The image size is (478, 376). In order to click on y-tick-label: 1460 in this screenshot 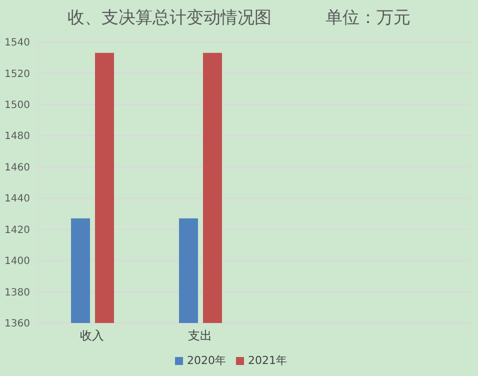, I will do `click(17, 168)`.